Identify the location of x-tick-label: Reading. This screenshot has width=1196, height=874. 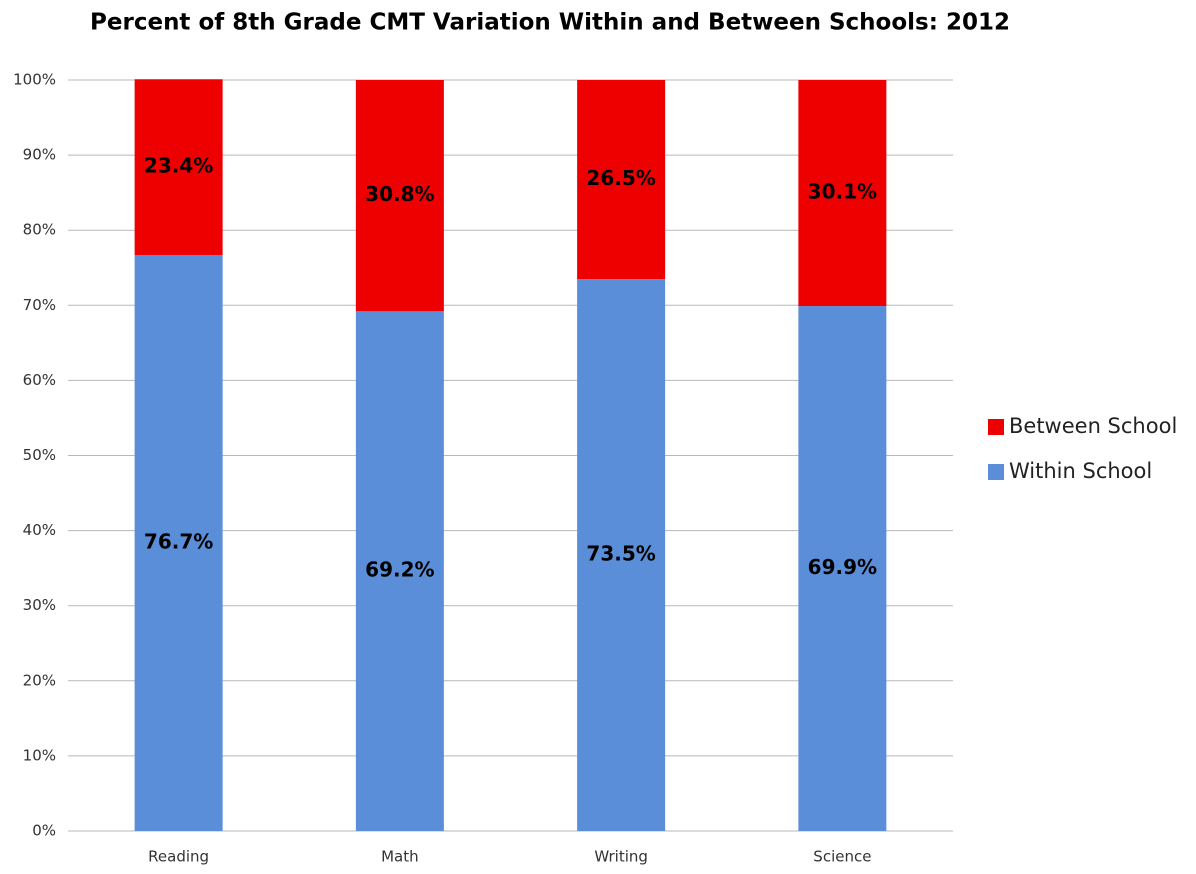
(178, 857).